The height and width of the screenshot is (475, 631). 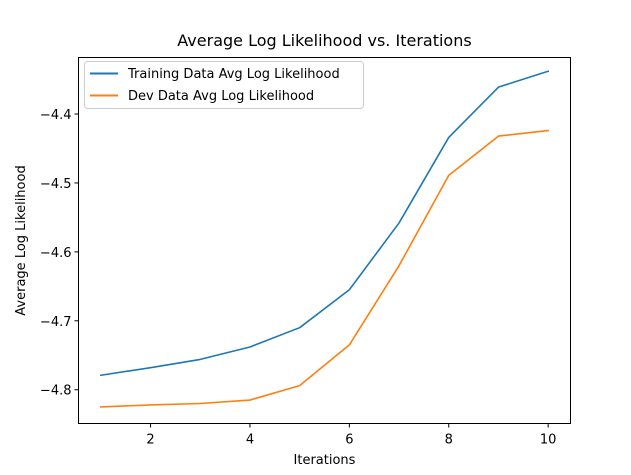 I want to click on x-tick-label: 6, so click(x=349, y=440).